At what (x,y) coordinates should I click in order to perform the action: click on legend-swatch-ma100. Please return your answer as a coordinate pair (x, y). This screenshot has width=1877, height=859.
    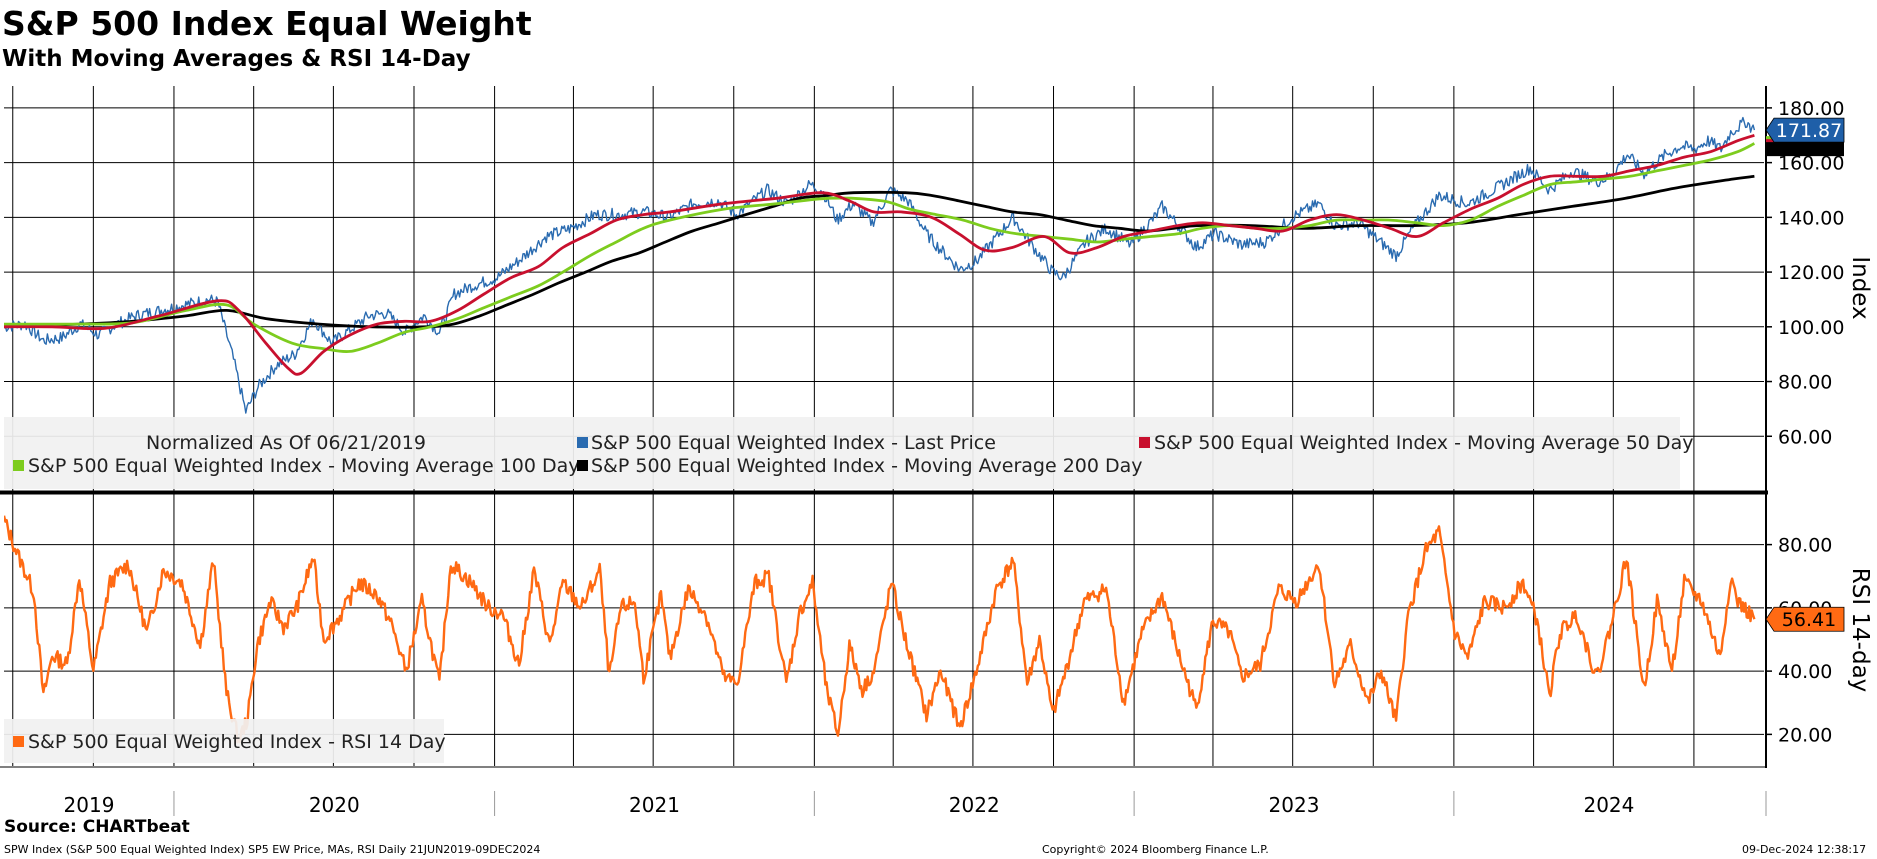
    Looking at the image, I should click on (18, 465).